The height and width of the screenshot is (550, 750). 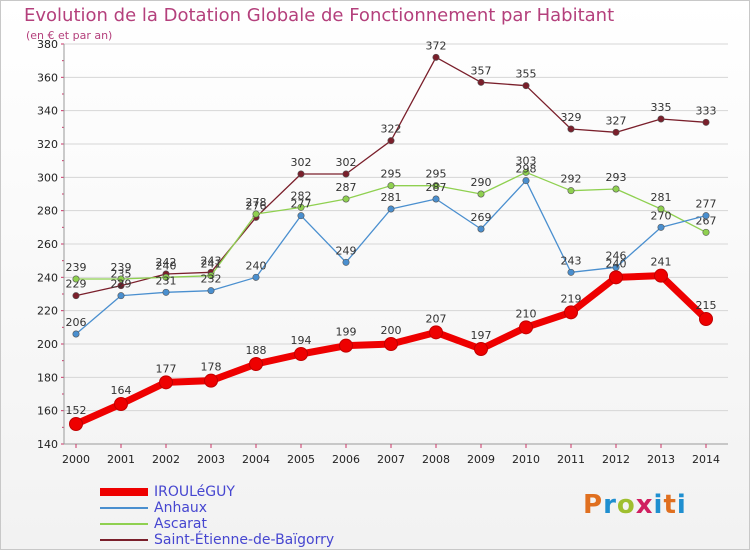 What do you see at coordinates (47, 411) in the screenshot?
I see `y-tick-label: 160` at bounding box center [47, 411].